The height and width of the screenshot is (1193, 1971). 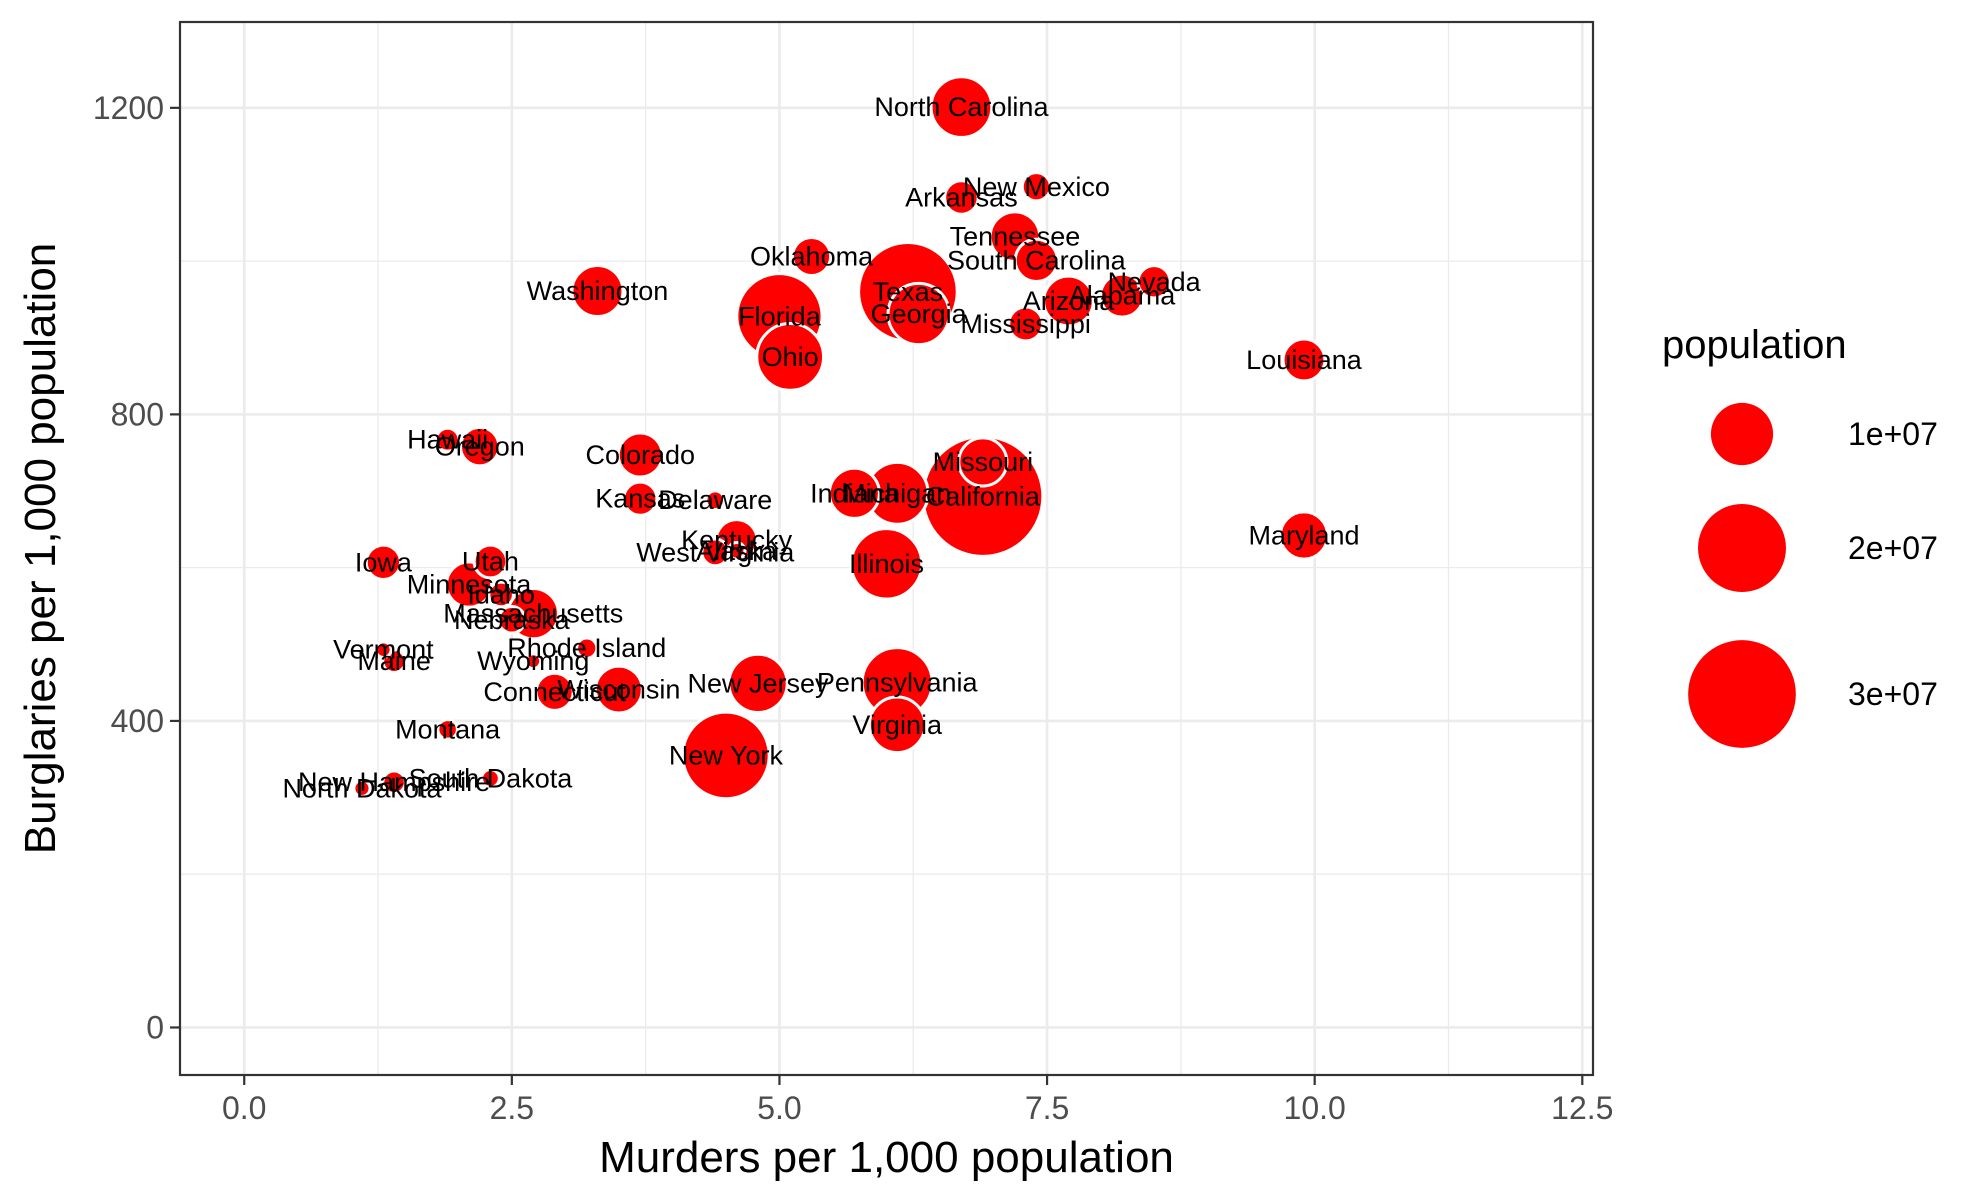 I want to click on point-wyoming, so click(x=533, y=661).